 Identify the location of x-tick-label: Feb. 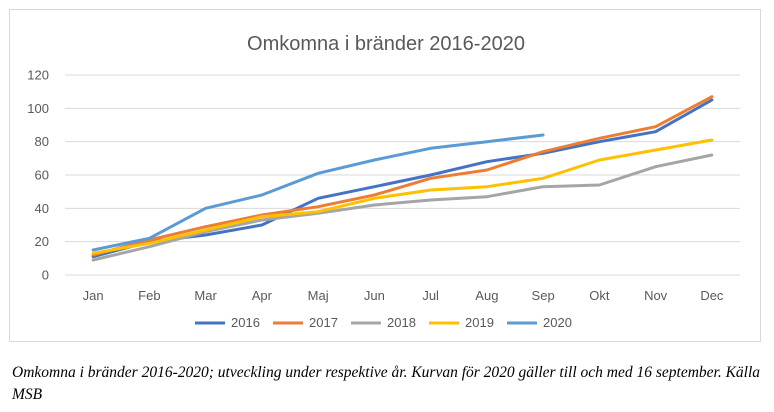
(149, 295).